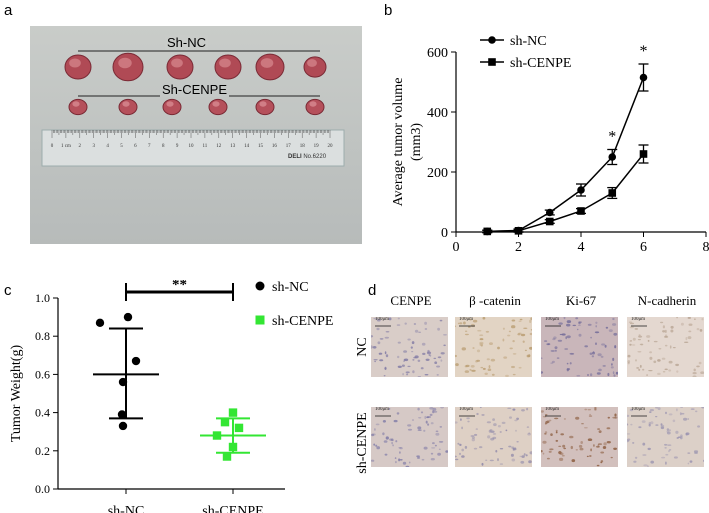  I want to click on y-tick-label: 0, so click(444, 233).